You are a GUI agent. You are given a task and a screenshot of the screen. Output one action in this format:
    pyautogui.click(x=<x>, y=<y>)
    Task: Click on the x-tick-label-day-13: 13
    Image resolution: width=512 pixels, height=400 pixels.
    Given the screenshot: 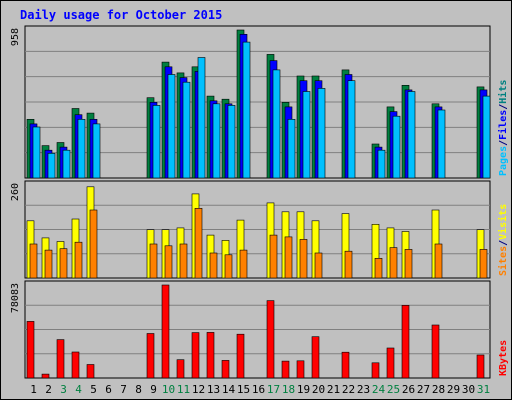 What is the action you would take?
    pyautogui.click(x=213, y=389)
    